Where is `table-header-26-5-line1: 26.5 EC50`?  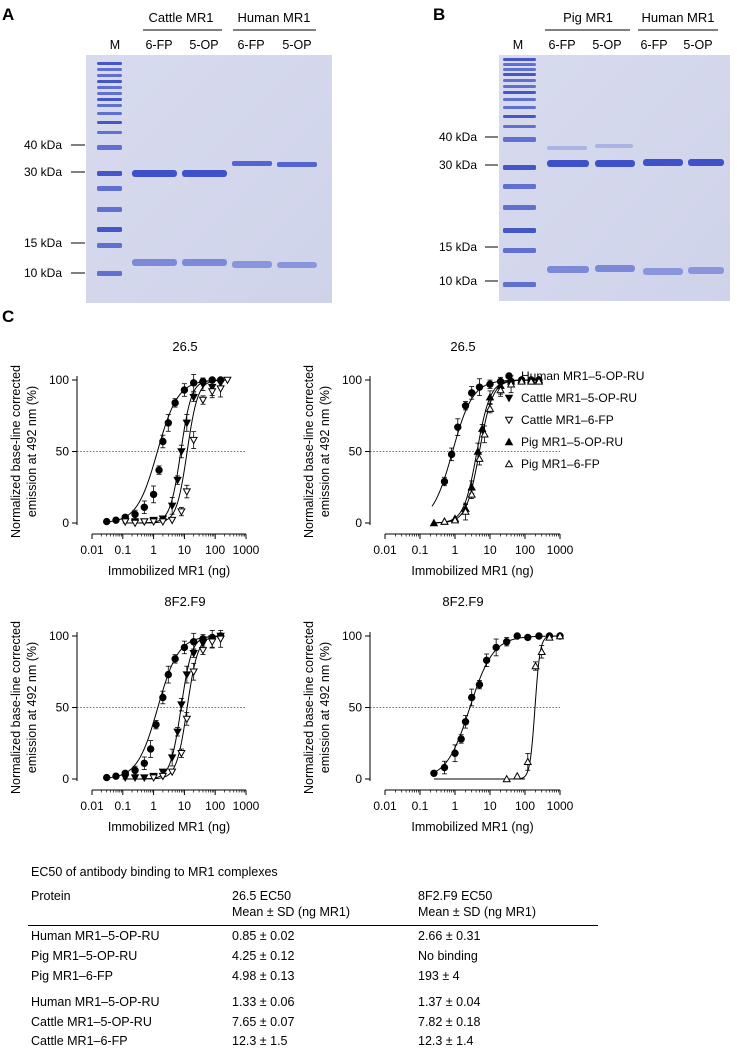
table-header-26-5-line1: 26.5 EC50 is located at coordinates (262, 896).